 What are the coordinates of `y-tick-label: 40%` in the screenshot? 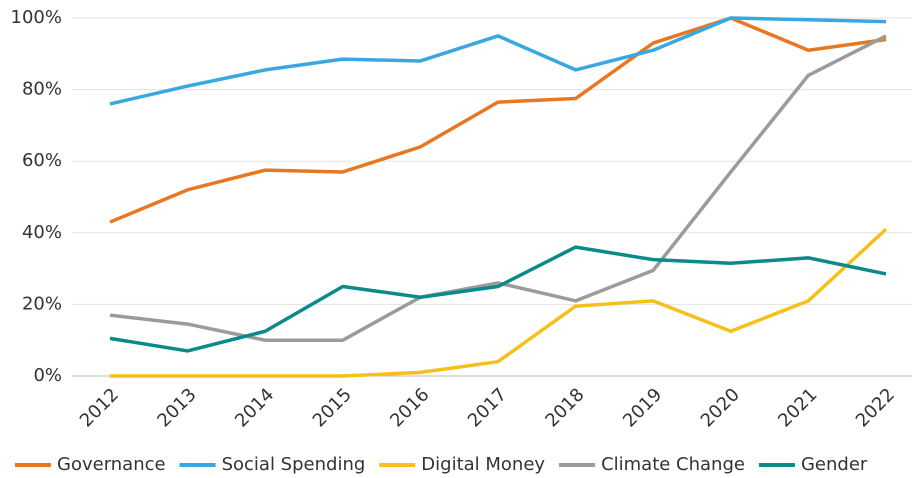 It's located at (42, 232).